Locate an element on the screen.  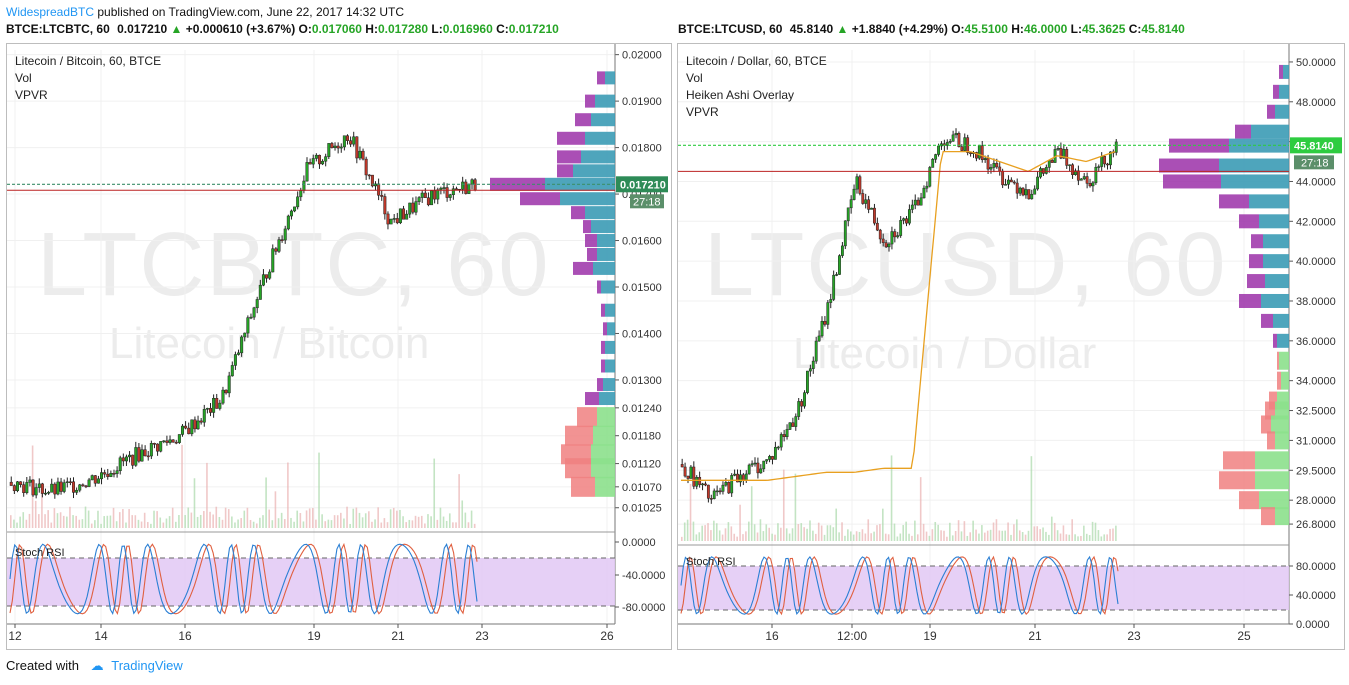
stoch-tick-label: 40.0000 is located at coordinates (1316, 596).